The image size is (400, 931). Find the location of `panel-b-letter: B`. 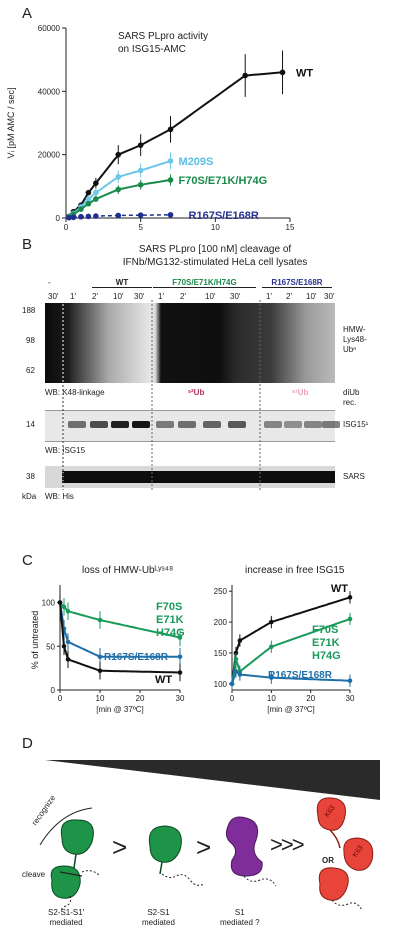

panel-b-letter: B is located at coordinates (27, 244).